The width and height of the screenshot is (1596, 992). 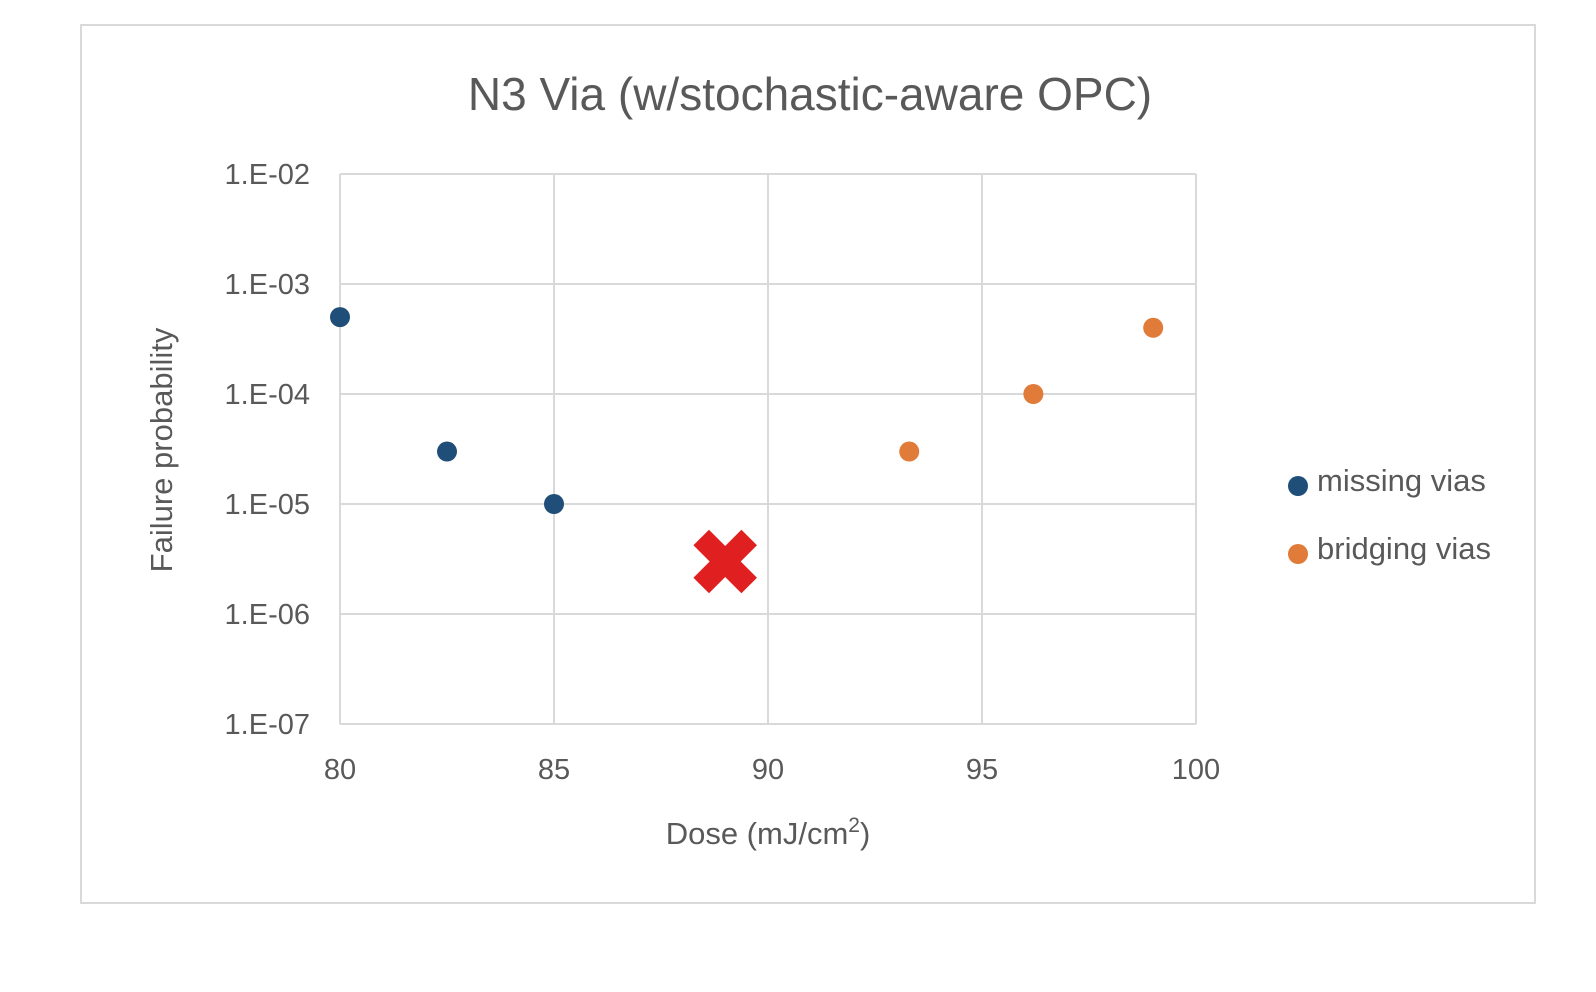 I want to click on x-marker-stroke, so click(x=725, y=561).